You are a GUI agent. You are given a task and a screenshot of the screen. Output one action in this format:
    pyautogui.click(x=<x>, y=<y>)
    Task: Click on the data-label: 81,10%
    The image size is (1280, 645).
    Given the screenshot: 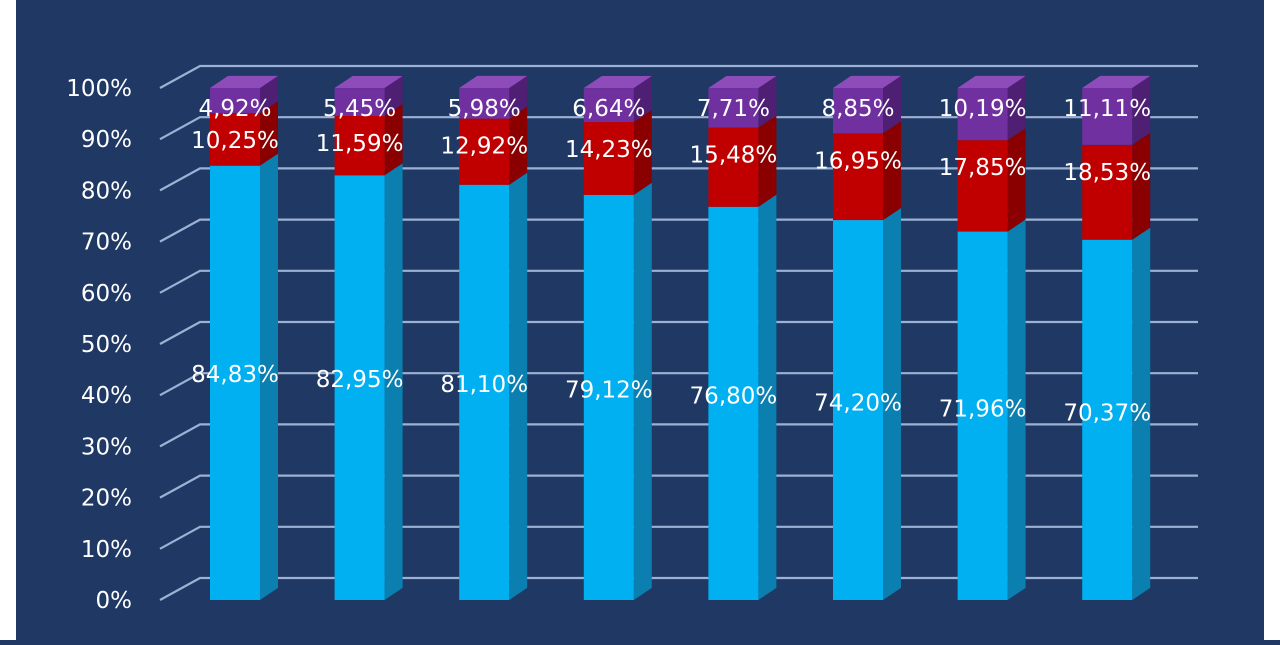 What is the action you would take?
    pyautogui.click(x=484, y=385)
    